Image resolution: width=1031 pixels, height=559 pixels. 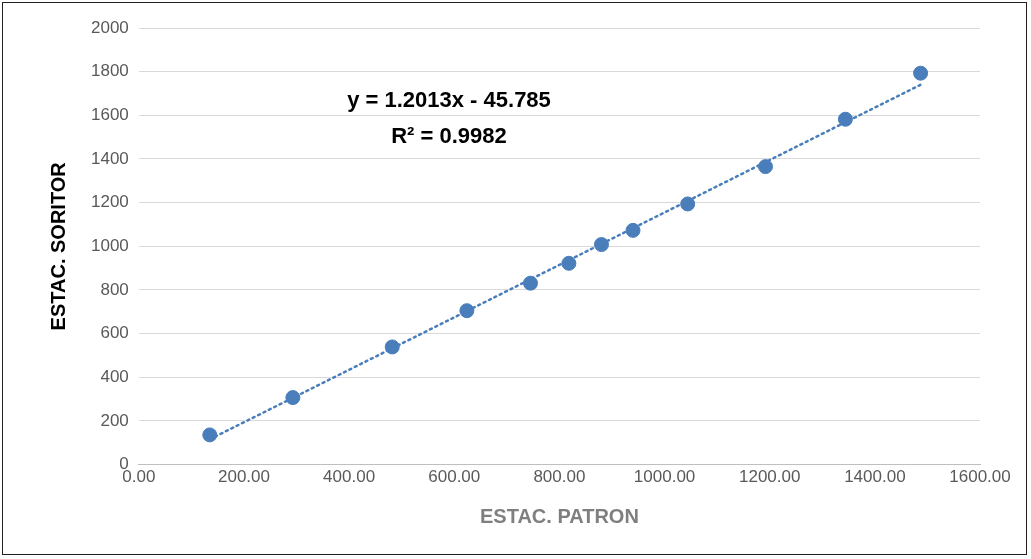 What do you see at coordinates (114, 289) in the screenshot?
I see `y-tick-label: 800` at bounding box center [114, 289].